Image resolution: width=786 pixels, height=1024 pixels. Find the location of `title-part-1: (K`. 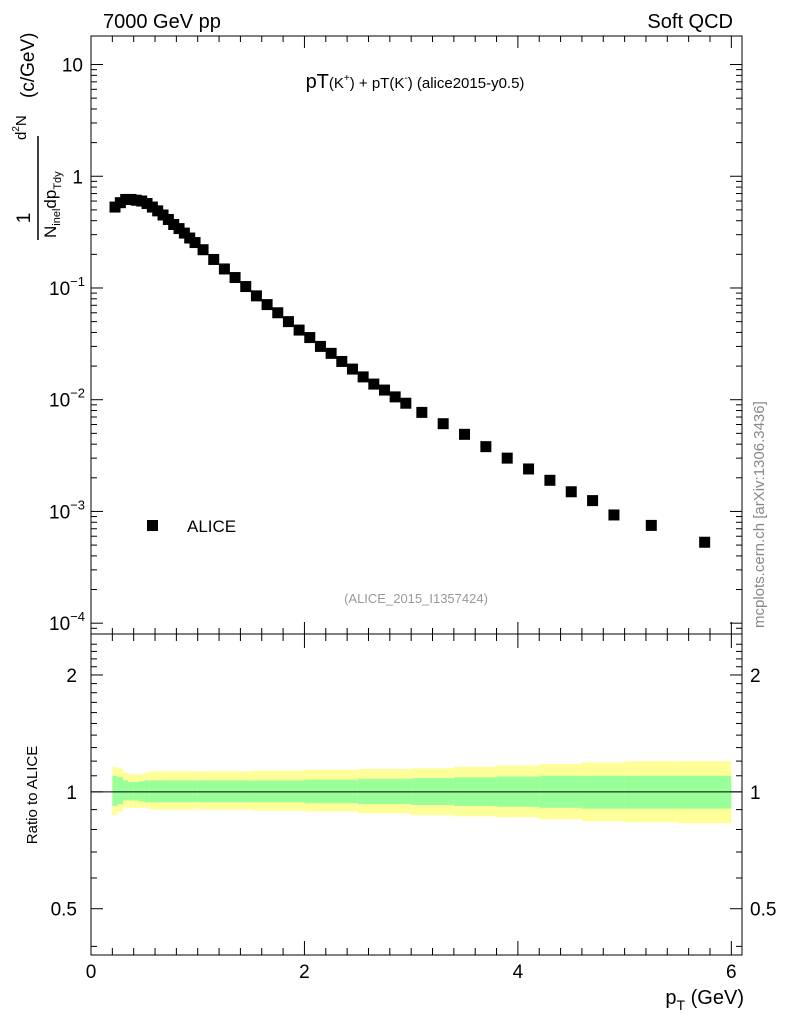

title-part-1: (K is located at coordinates (336, 83).